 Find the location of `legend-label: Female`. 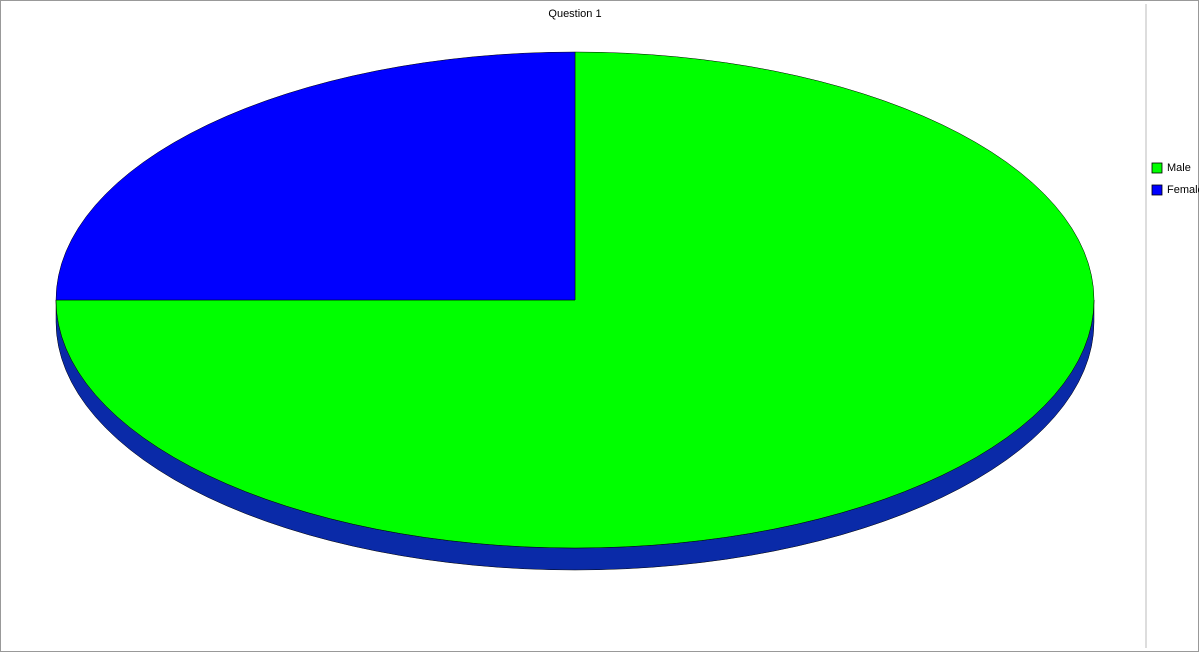

legend-label: Female is located at coordinates (1183, 190).